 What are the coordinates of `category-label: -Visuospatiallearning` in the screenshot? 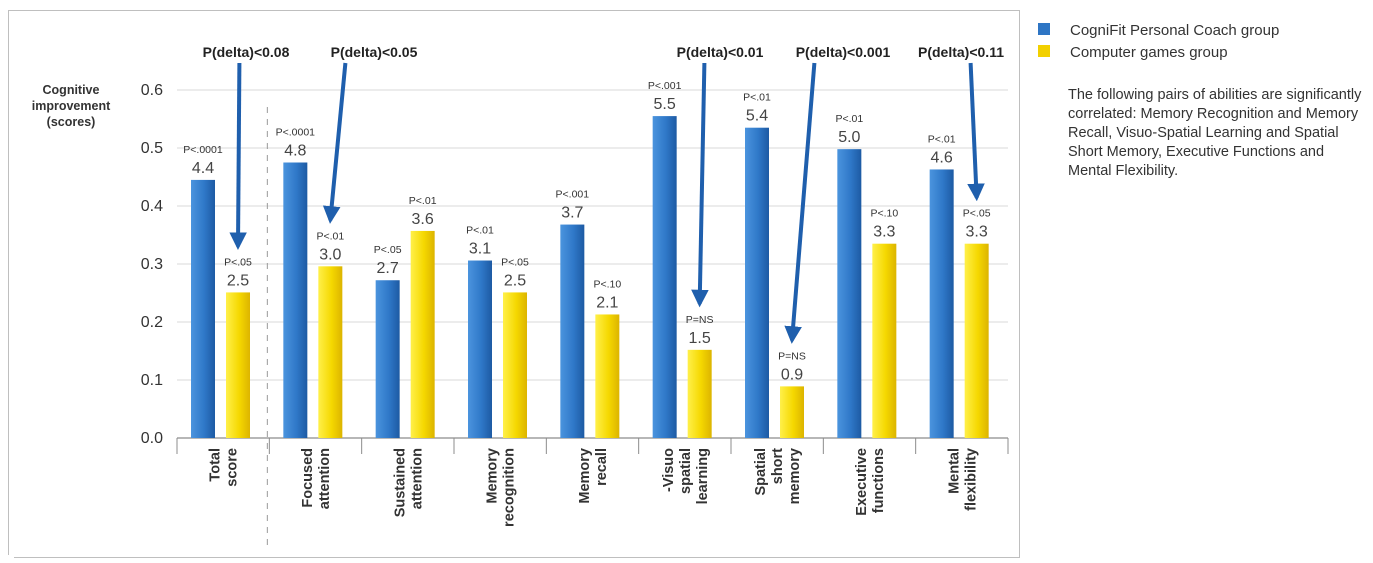 It's located at (686, 476).